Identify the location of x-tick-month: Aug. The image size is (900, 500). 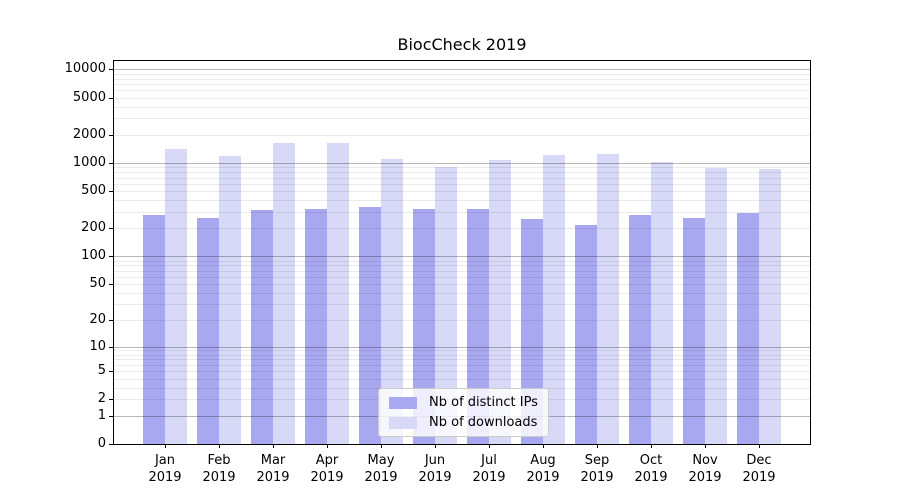
(543, 460).